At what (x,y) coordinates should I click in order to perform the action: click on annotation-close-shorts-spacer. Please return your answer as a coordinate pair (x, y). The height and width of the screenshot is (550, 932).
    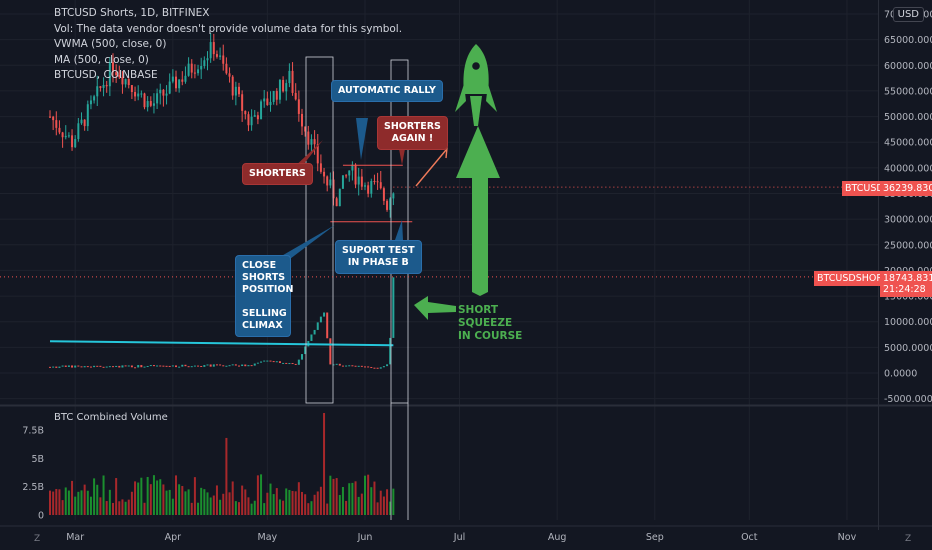
    Looking at the image, I should click on (263, 302).